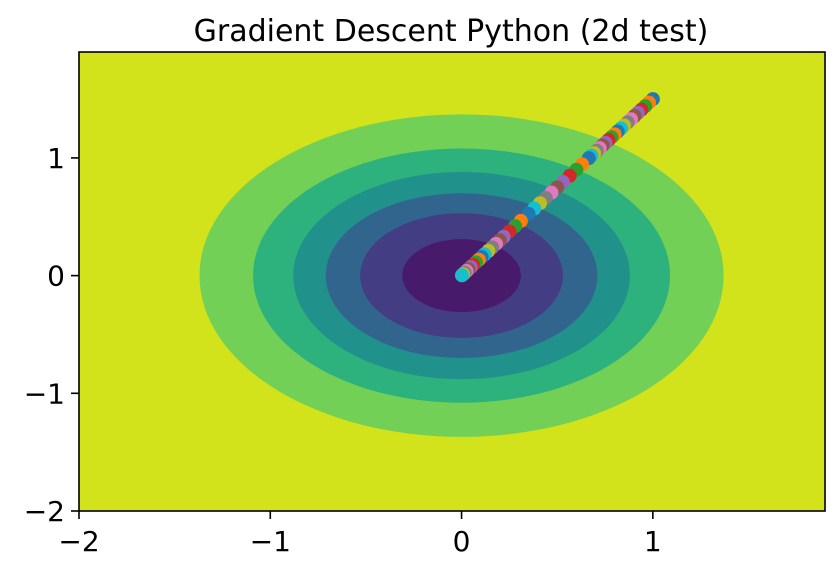  Describe the element at coordinates (56, 276) in the screenshot. I see `y-tick-label: 0` at that location.